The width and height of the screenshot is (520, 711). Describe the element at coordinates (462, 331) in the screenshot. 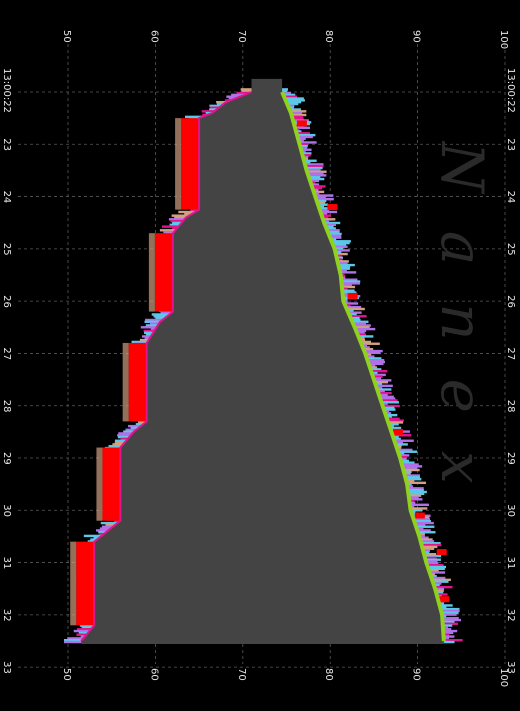

I see `watermark: Nanex` at that location.